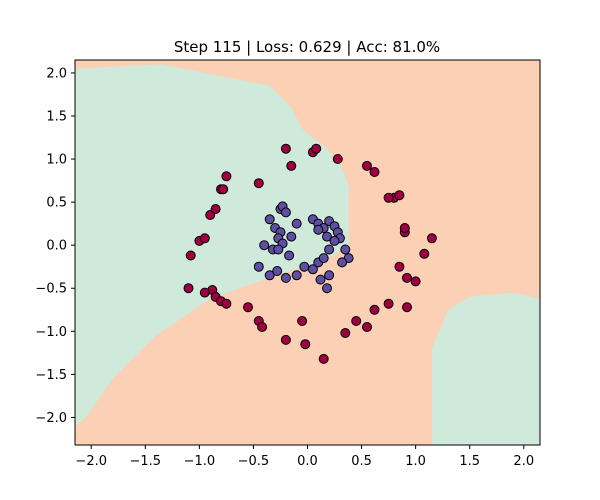  Describe the element at coordinates (307, 461) in the screenshot. I see `x-tick-label: 0.0` at that location.